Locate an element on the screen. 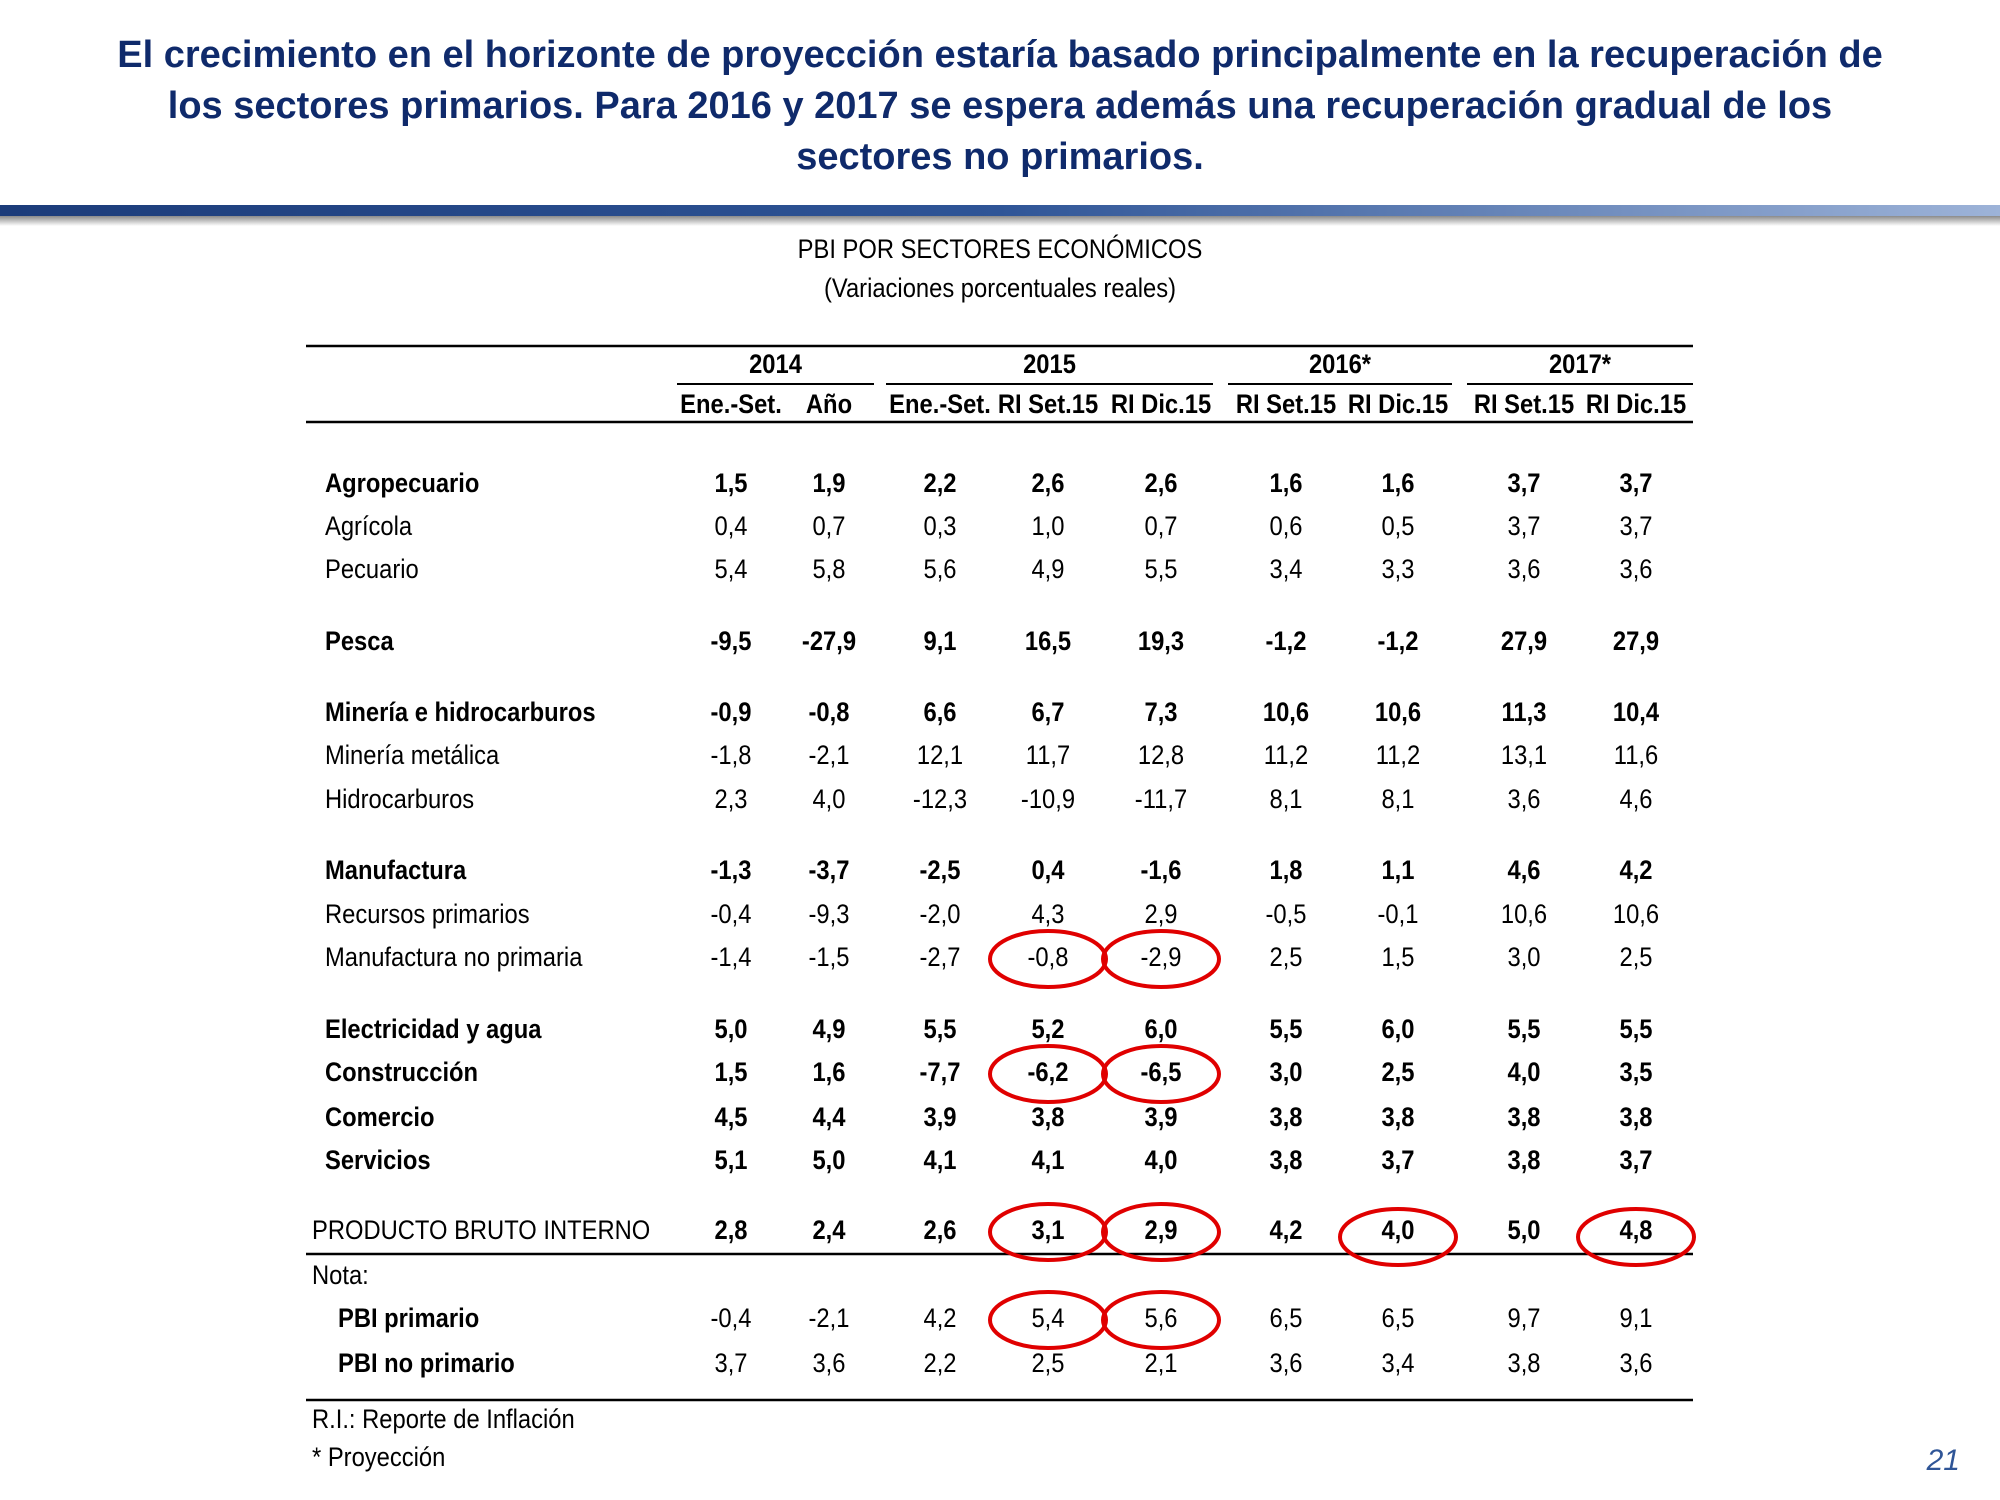 The height and width of the screenshot is (1500, 2000). row-label: Pecuario is located at coordinates (372, 570).